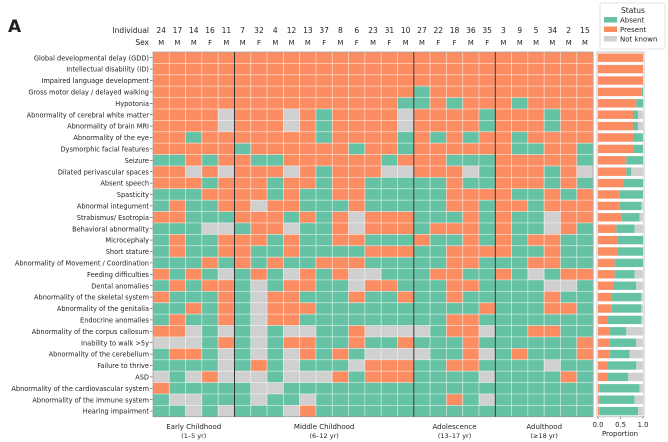  I want to click on feature-label: Gross motor delay / delayed walking, so click(88, 93).